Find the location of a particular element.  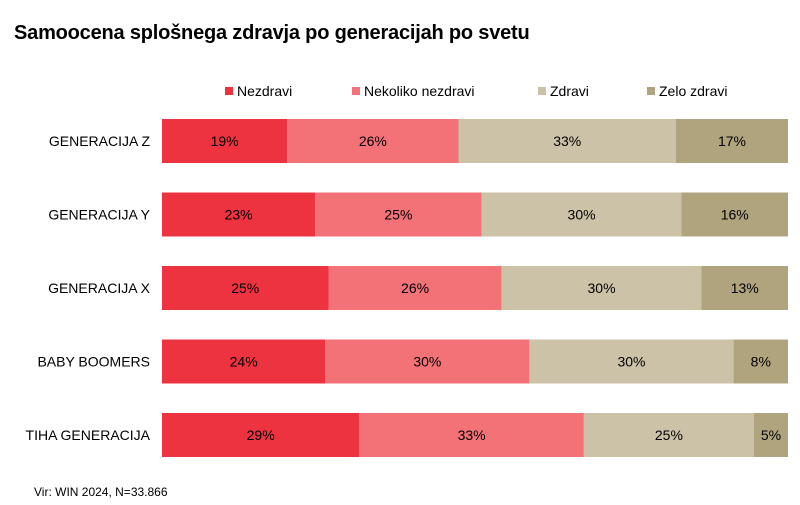

data-label: 17% is located at coordinates (732, 141).